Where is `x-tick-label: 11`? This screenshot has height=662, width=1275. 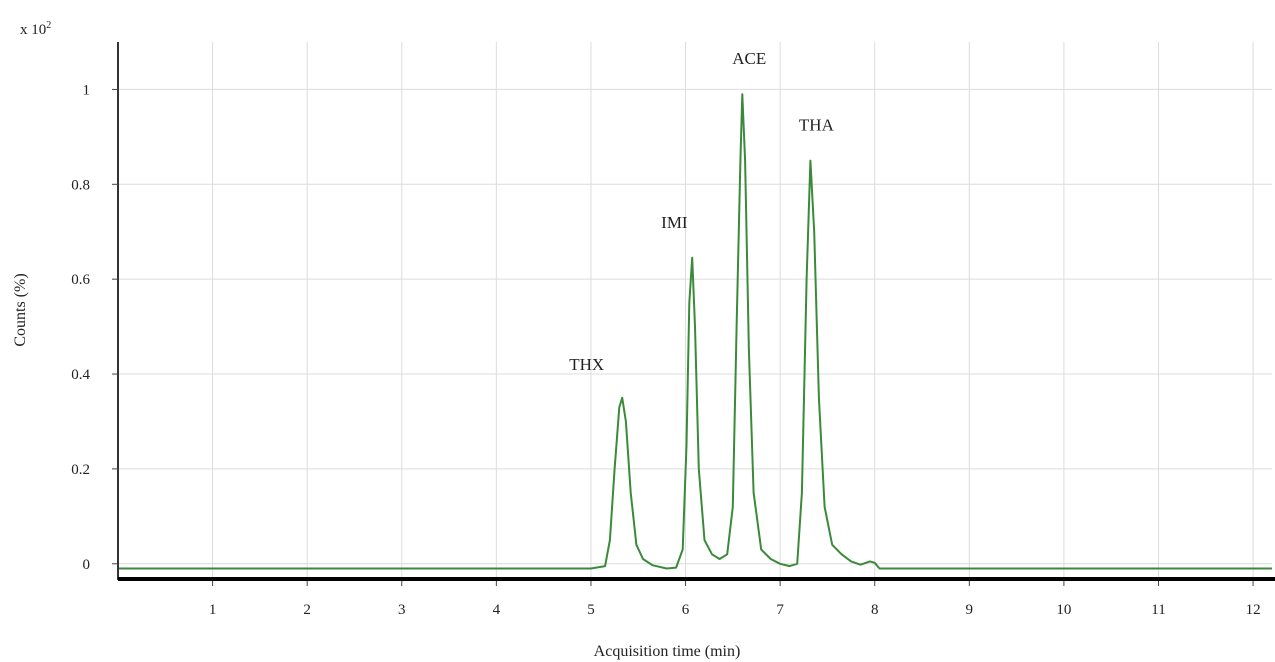
x-tick-label: 11 is located at coordinates (1158, 610).